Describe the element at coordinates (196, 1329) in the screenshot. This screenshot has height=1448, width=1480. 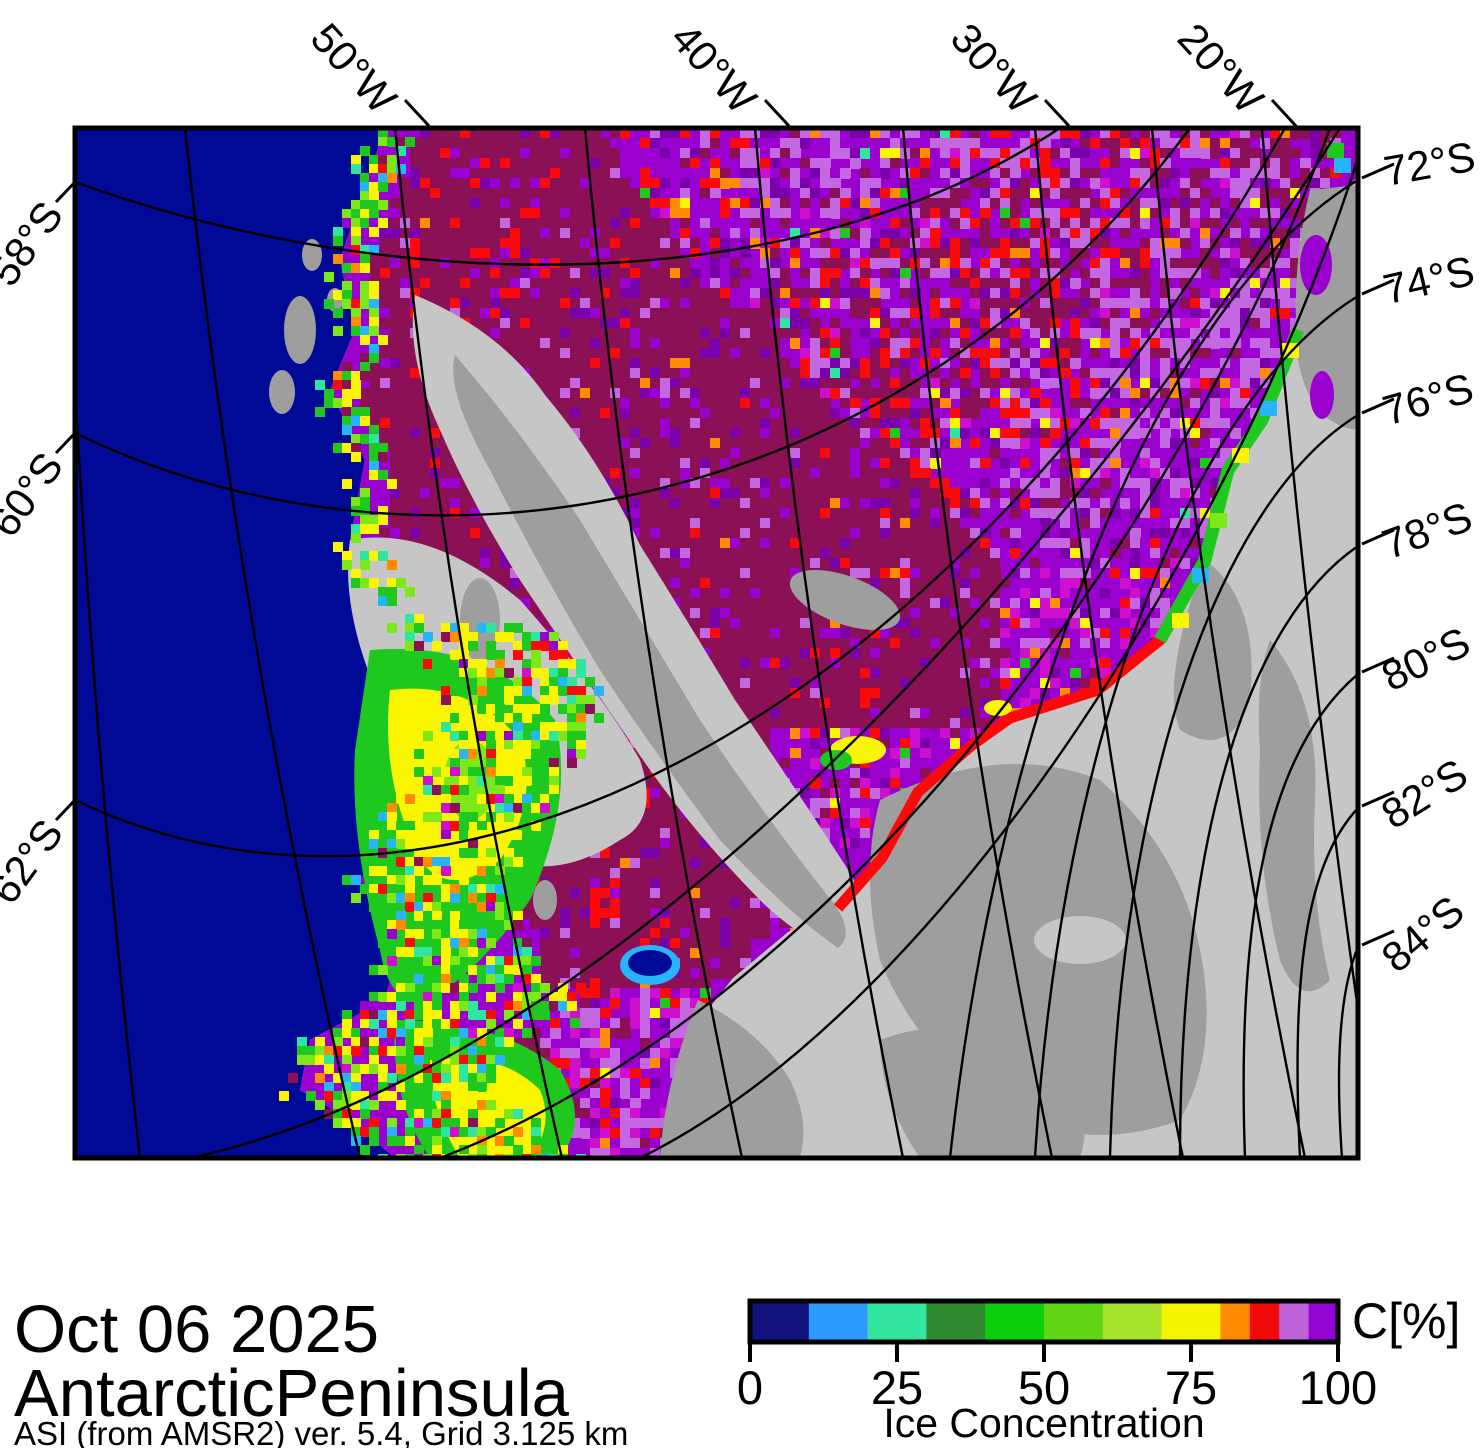
I see `date-label: Oct 06 2025` at that location.